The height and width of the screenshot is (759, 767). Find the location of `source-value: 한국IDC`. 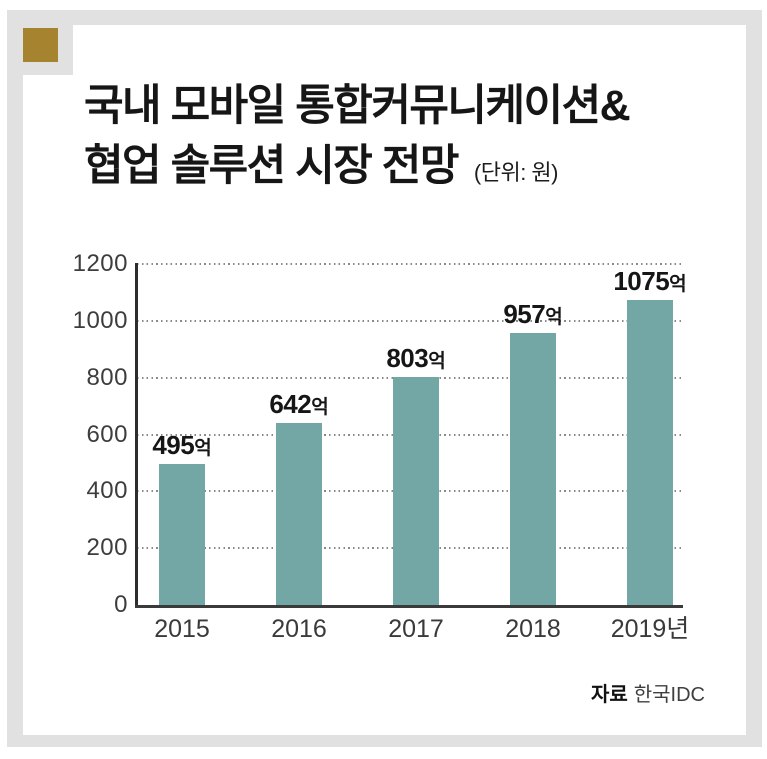

source-value: 한국IDC is located at coordinates (669, 695).